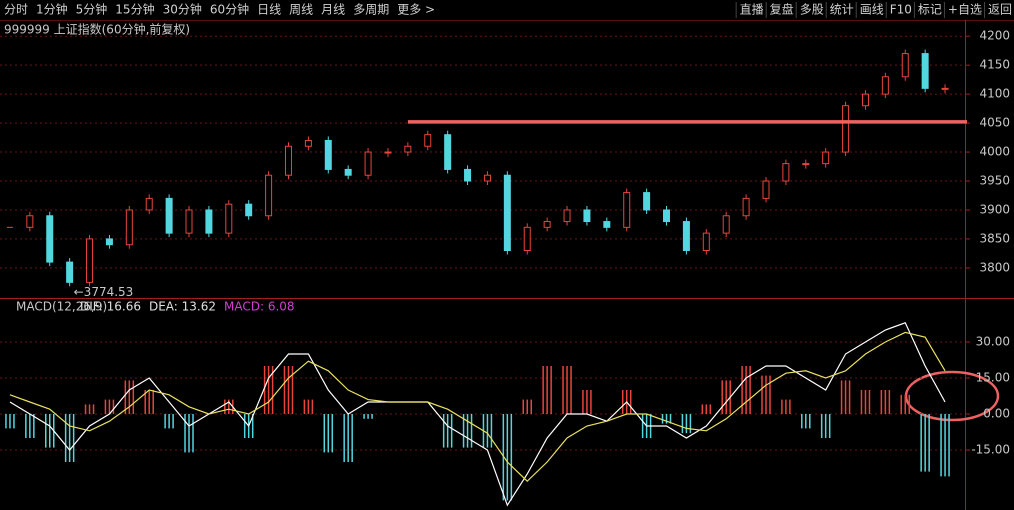 The image size is (1014, 510). Describe the element at coordinates (92, 9) in the screenshot. I see `toolbar-tab: 5分钟` at that location.